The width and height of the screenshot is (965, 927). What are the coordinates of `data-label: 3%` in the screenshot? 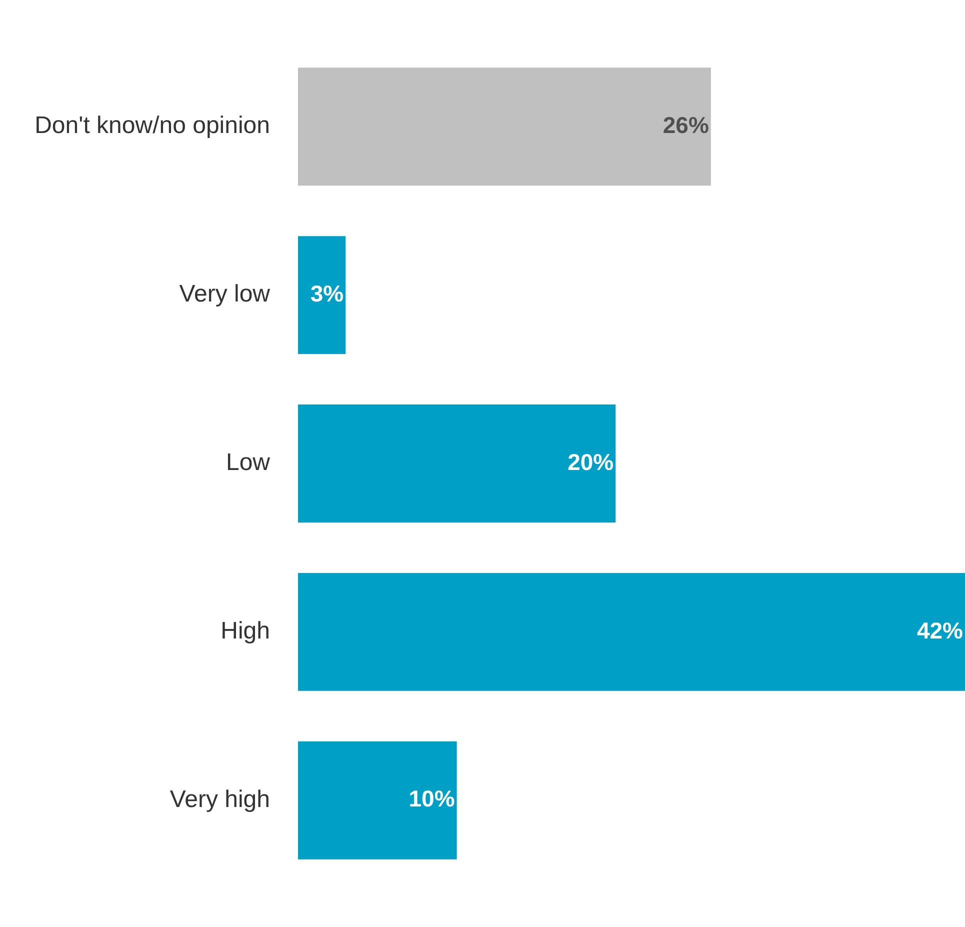 It's located at (327, 293).